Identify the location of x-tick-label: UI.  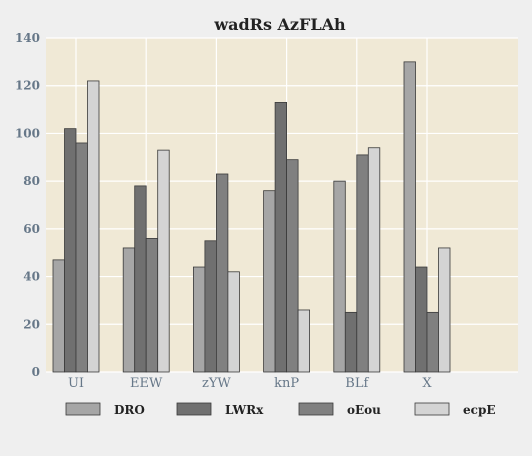
(76, 383).